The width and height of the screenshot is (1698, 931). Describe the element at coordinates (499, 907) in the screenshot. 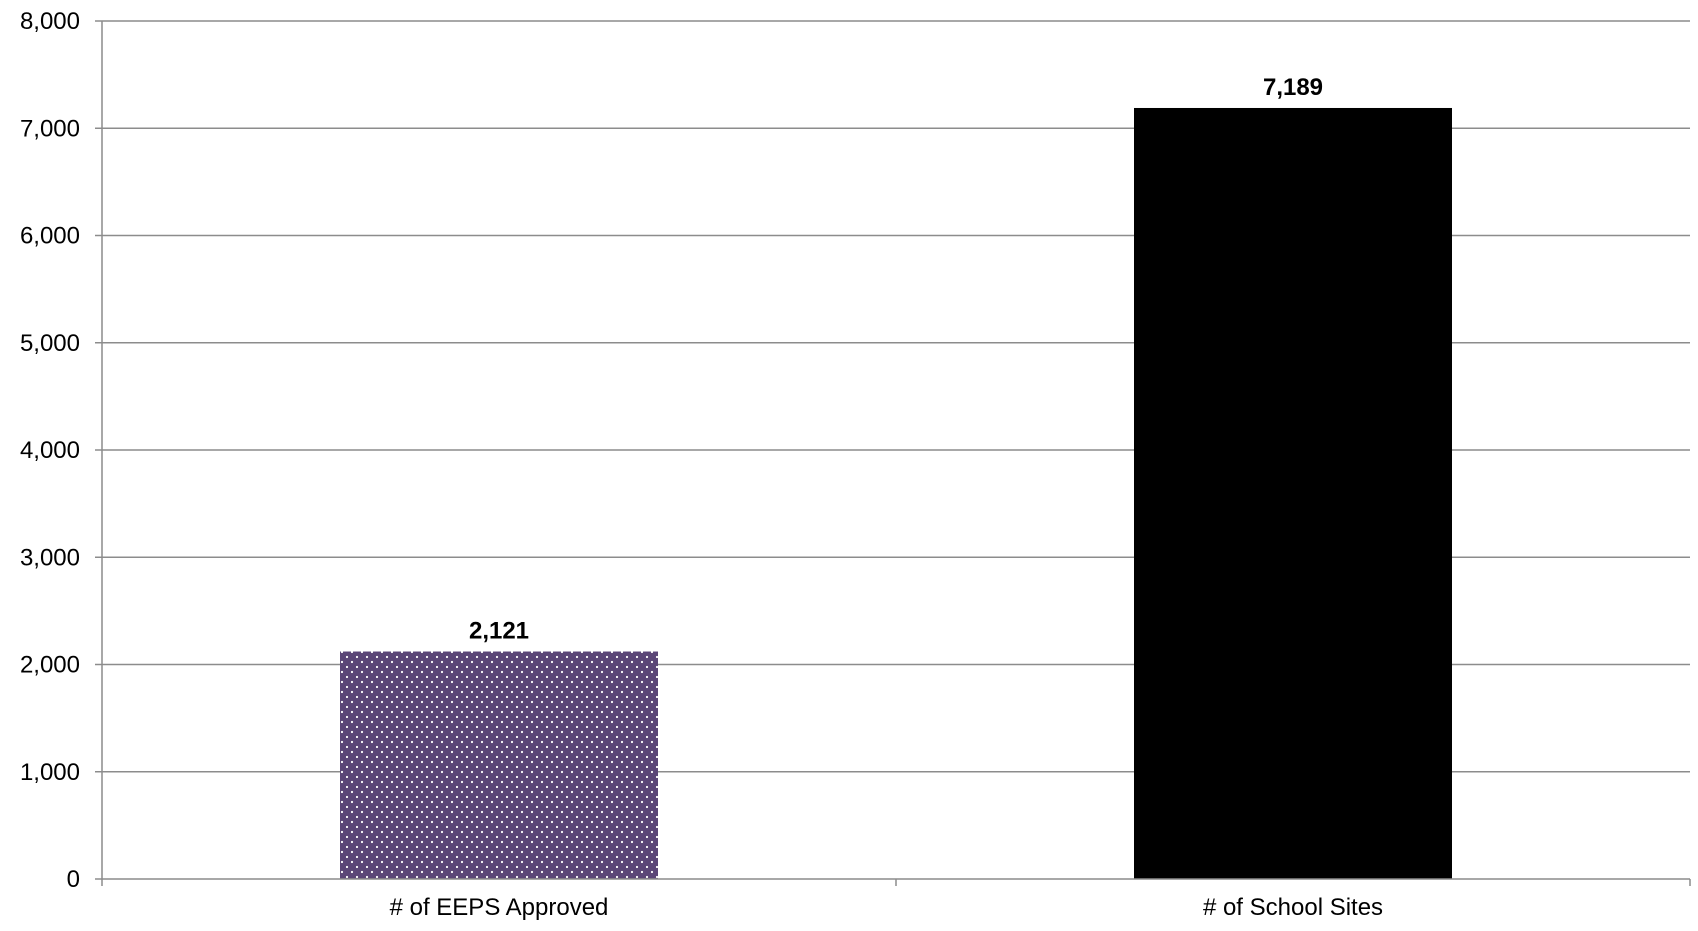

I see `x-tick-label: # of EEPS Approved` at that location.